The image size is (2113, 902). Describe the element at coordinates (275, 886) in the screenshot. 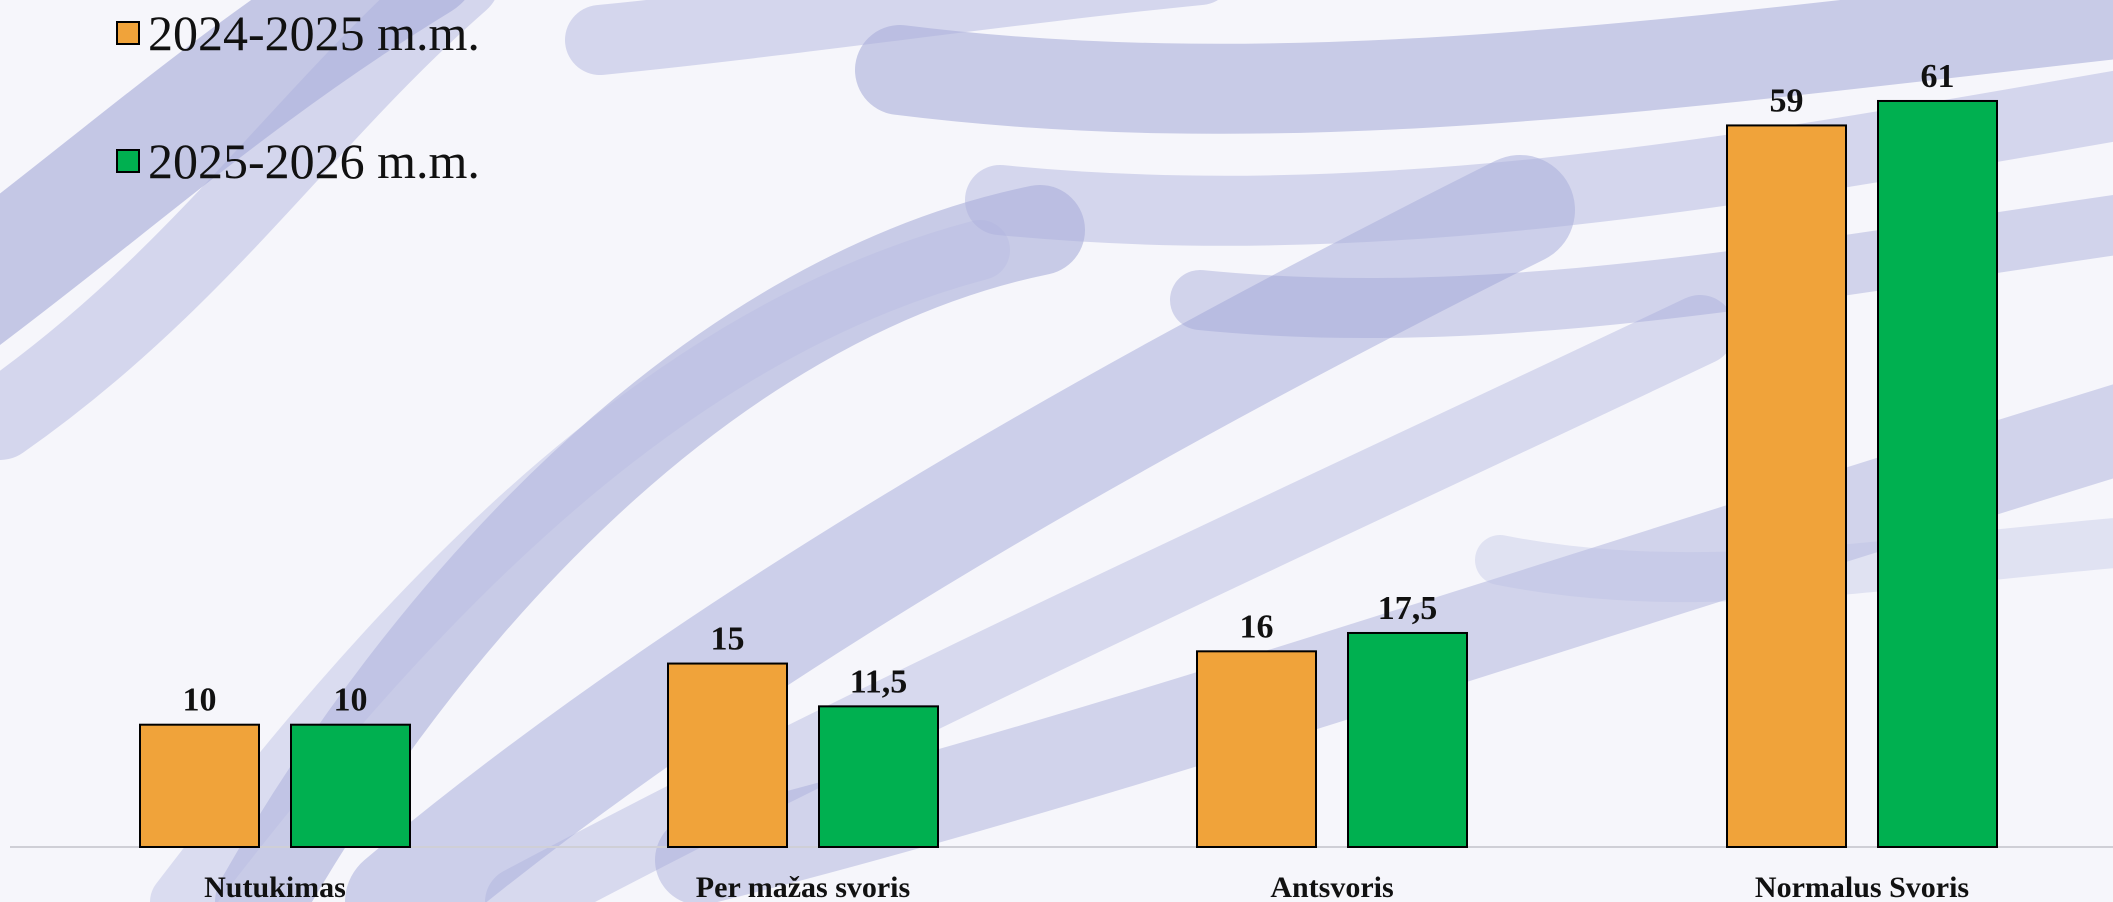

I see `category-label-1: Nutukimas` at that location.